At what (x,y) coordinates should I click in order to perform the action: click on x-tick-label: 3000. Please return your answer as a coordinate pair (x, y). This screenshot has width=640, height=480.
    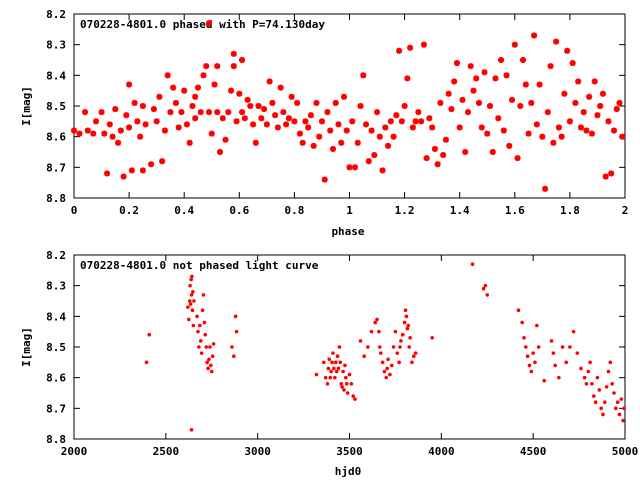
    Looking at the image, I should click on (257, 451).